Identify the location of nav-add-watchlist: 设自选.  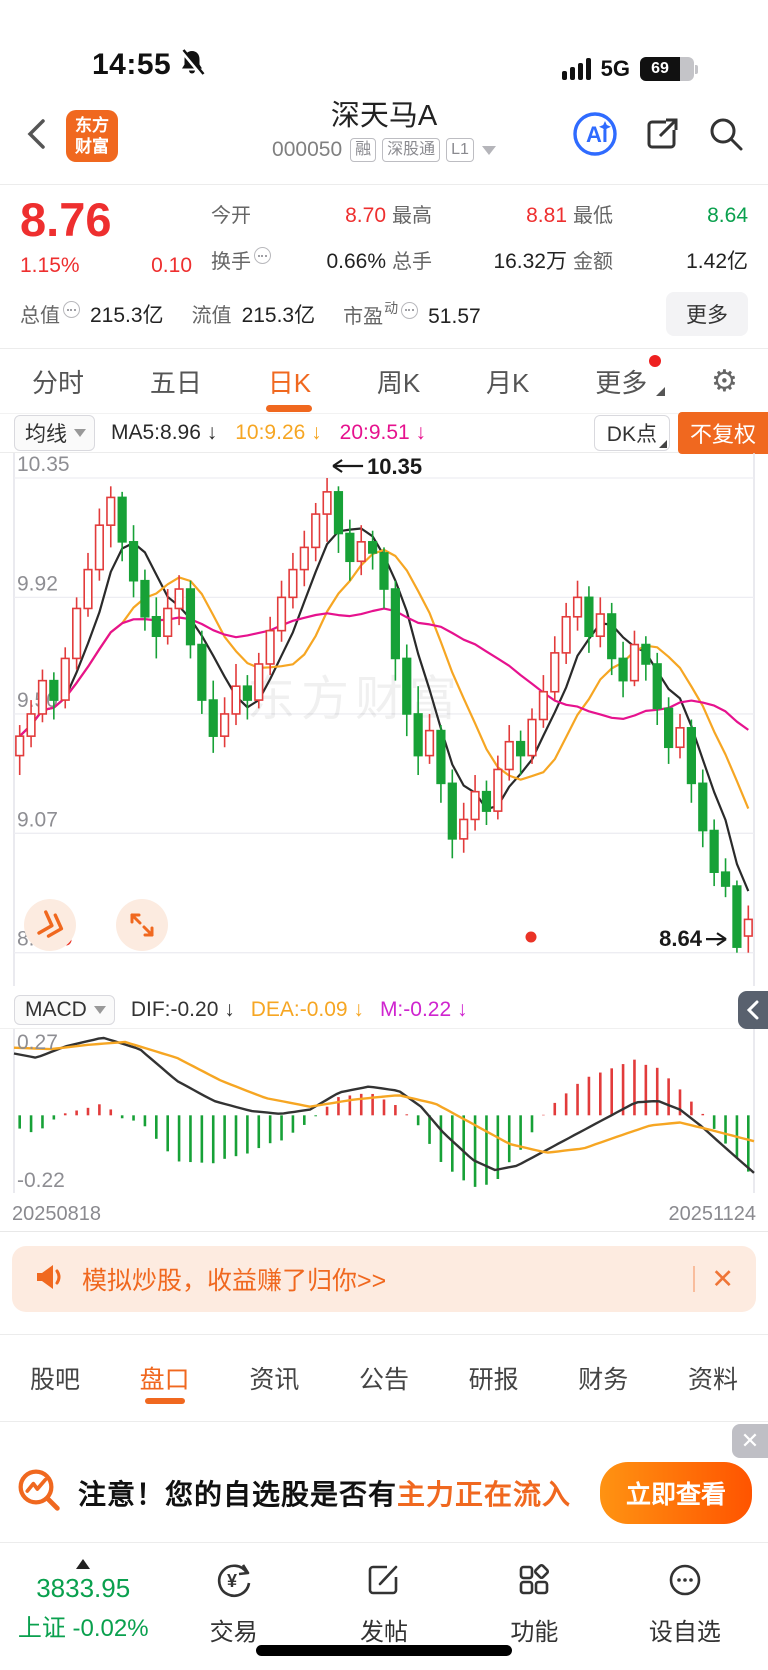
(685, 1603).